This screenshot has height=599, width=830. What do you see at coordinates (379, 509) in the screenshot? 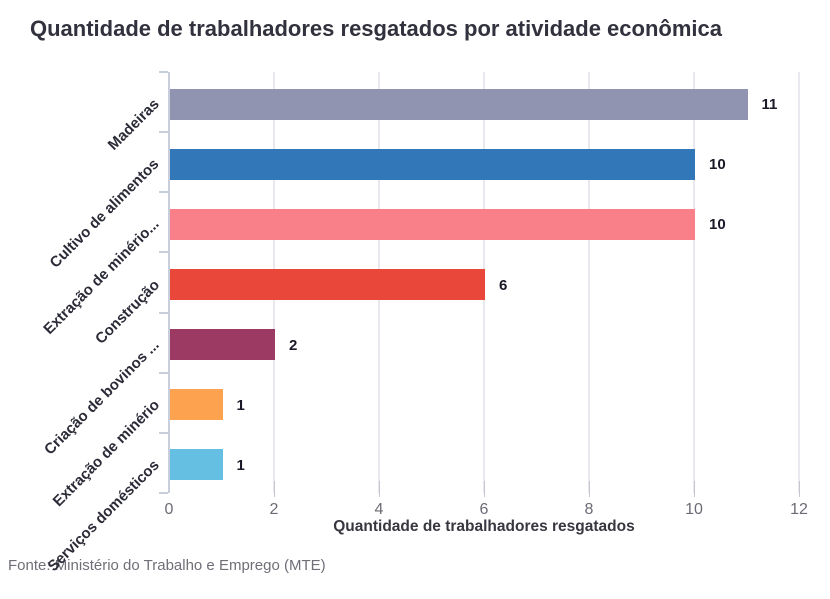
I see `x-tick-label: 4` at bounding box center [379, 509].